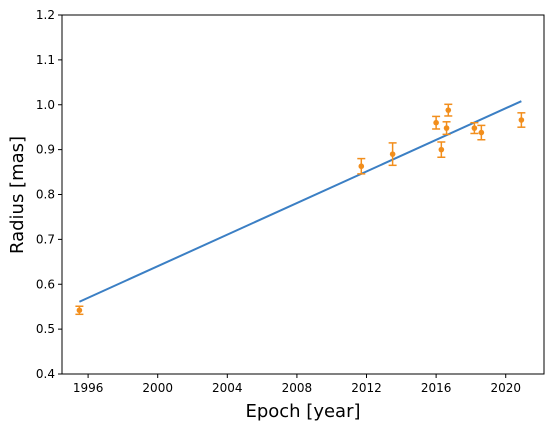 Image resolution: width=550 pixels, height=426 pixels. Describe the element at coordinates (45, 329) in the screenshot. I see `y-tick-label: 0.5` at that location.